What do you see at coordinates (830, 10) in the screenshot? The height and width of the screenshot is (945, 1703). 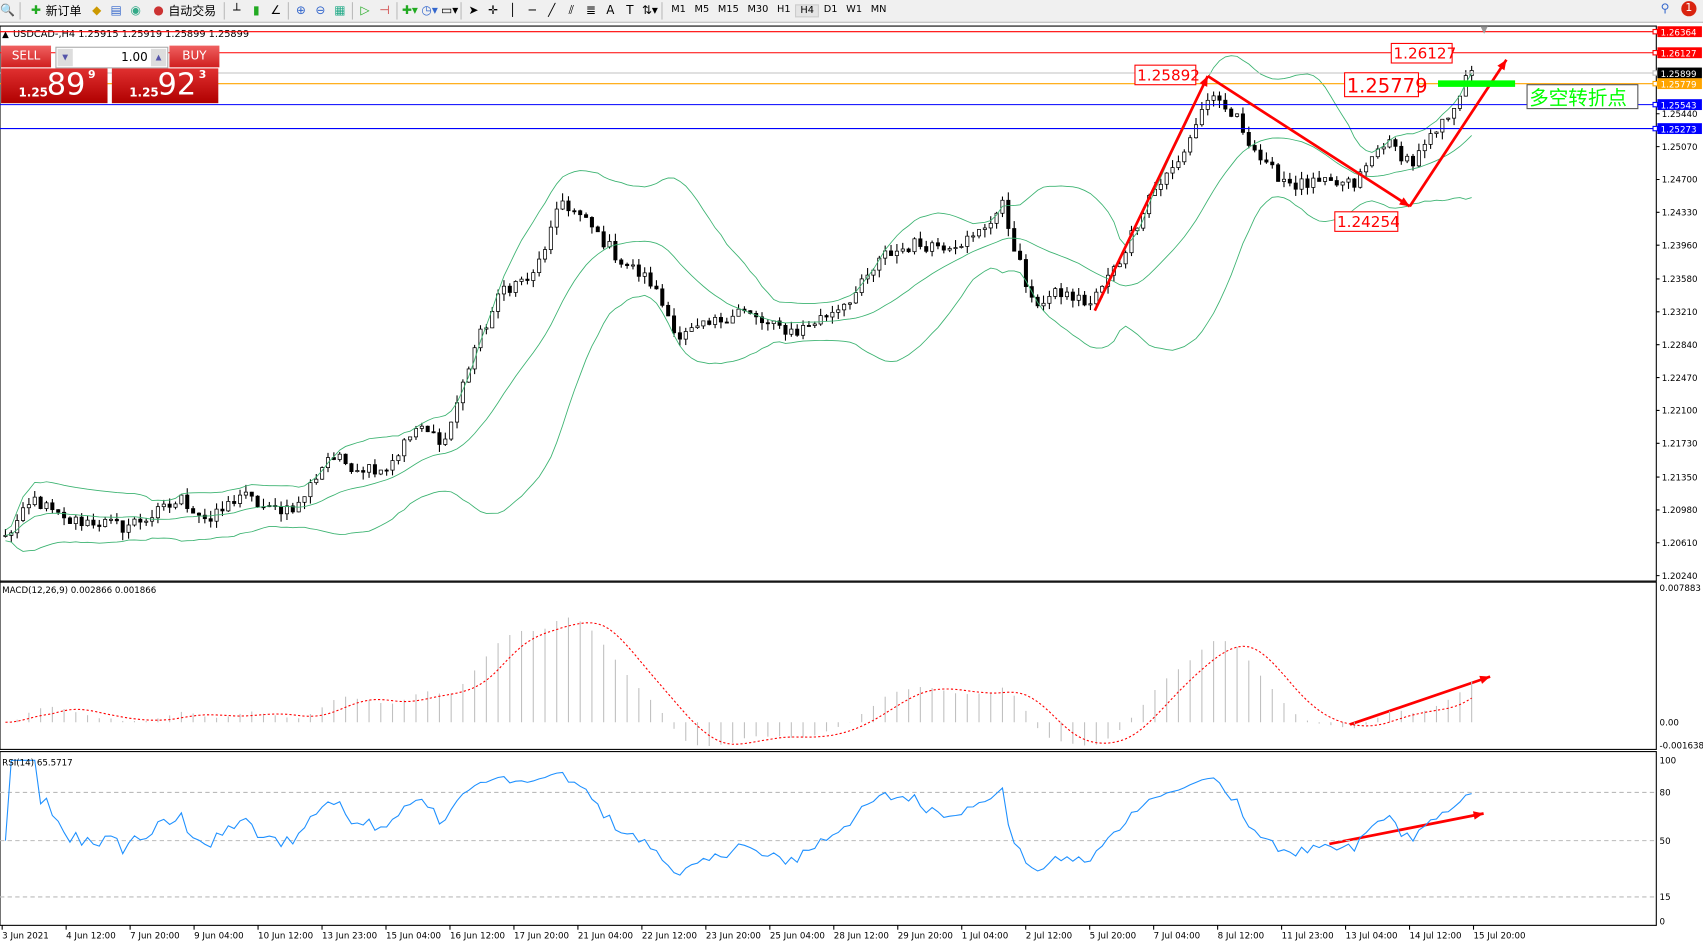 I see `timeframe-d1: D1` at bounding box center [830, 10].